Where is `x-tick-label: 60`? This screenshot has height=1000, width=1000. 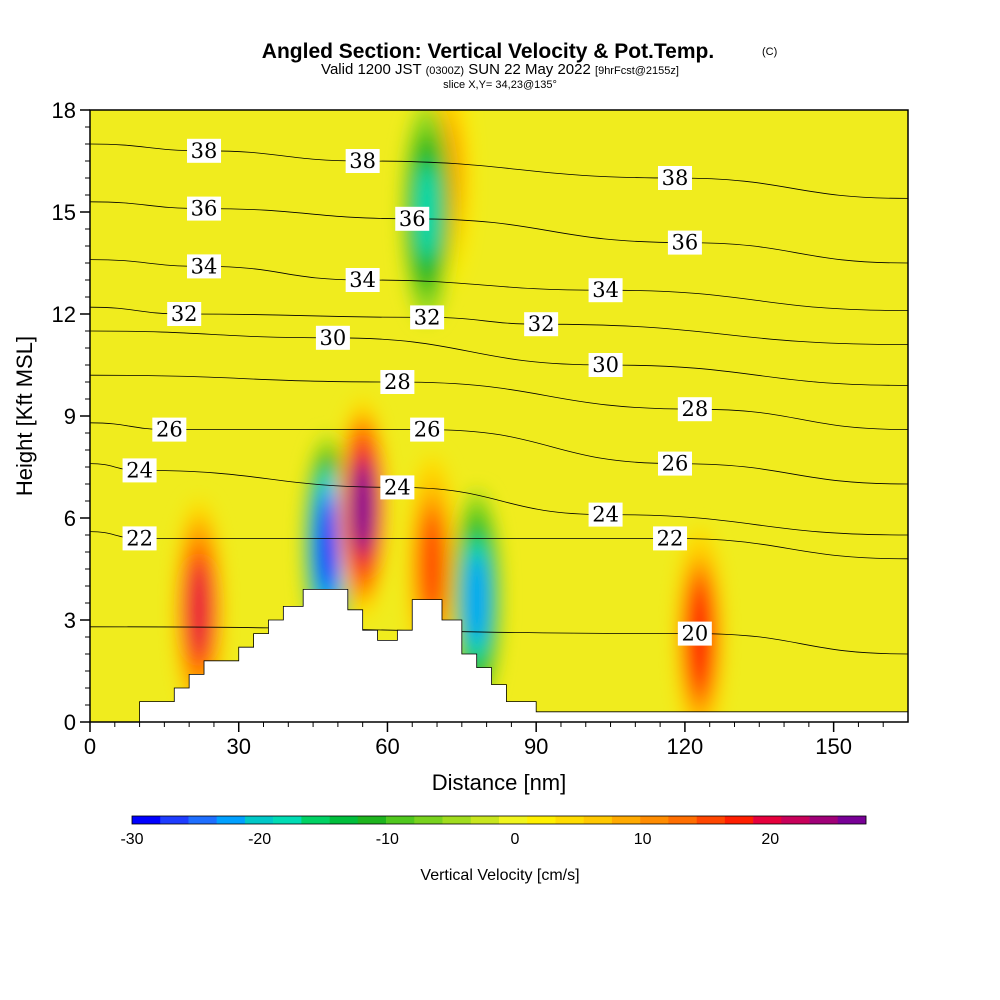 x-tick-label: 60 is located at coordinates (387, 746).